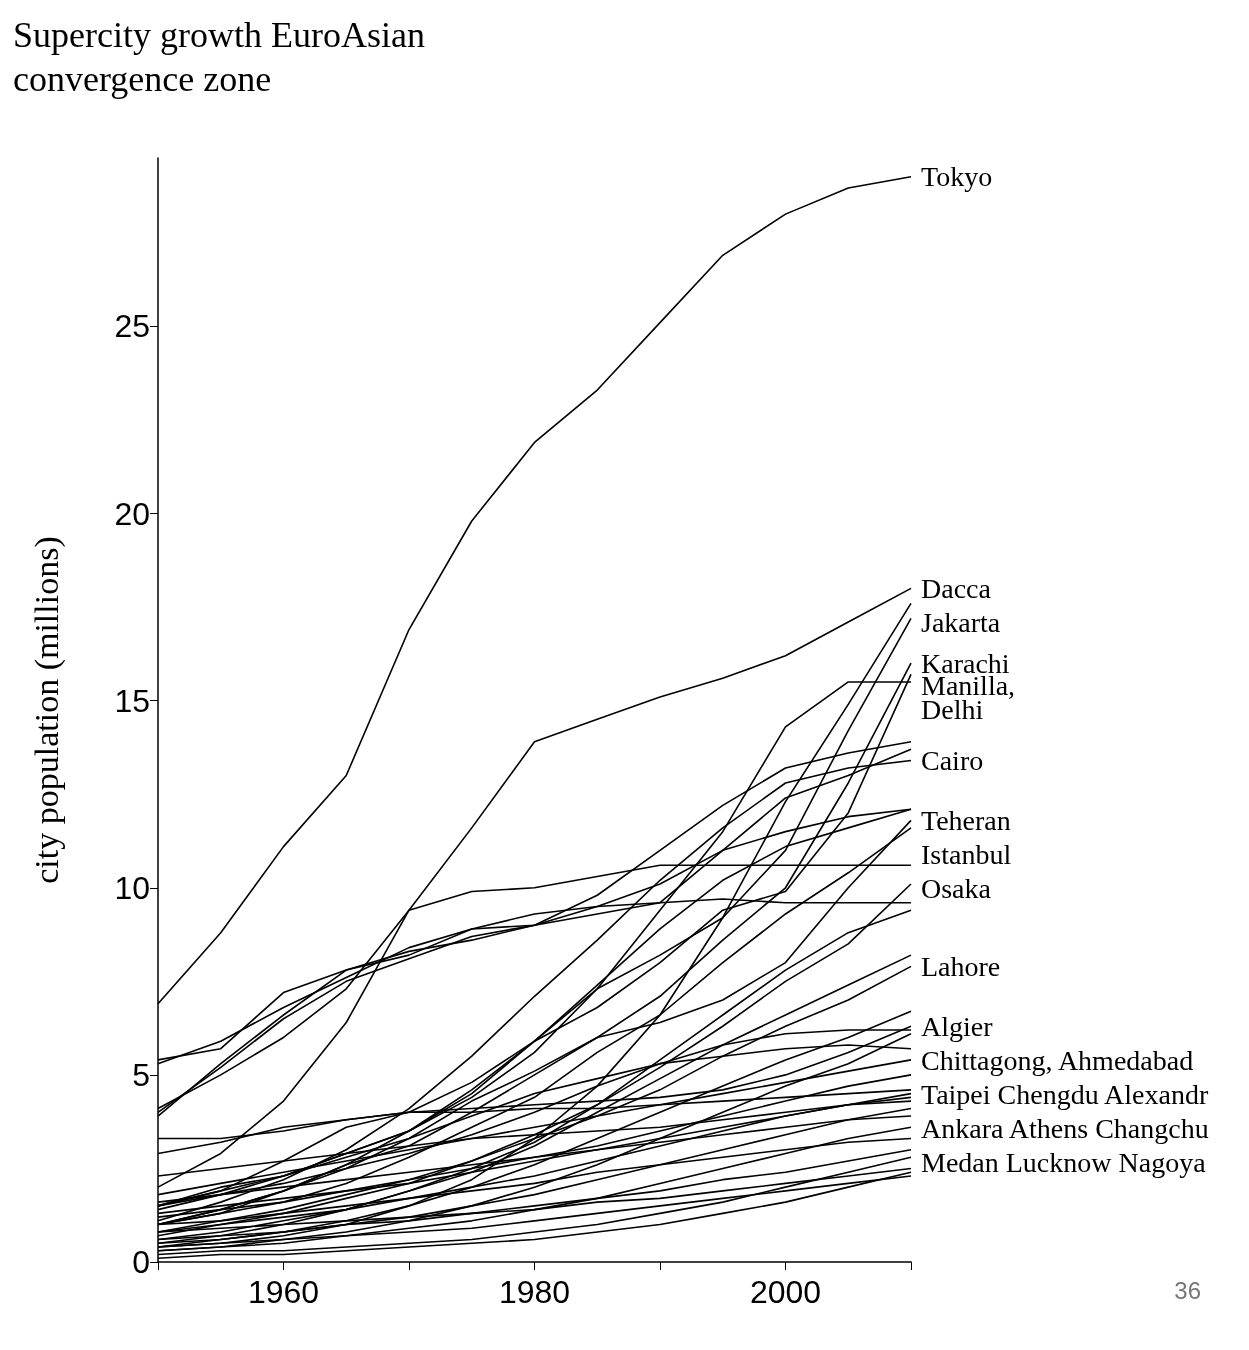 The image size is (1249, 1350). Describe the element at coordinates (1188, 1290) in the screenshot. I see `text: 36` at that location.